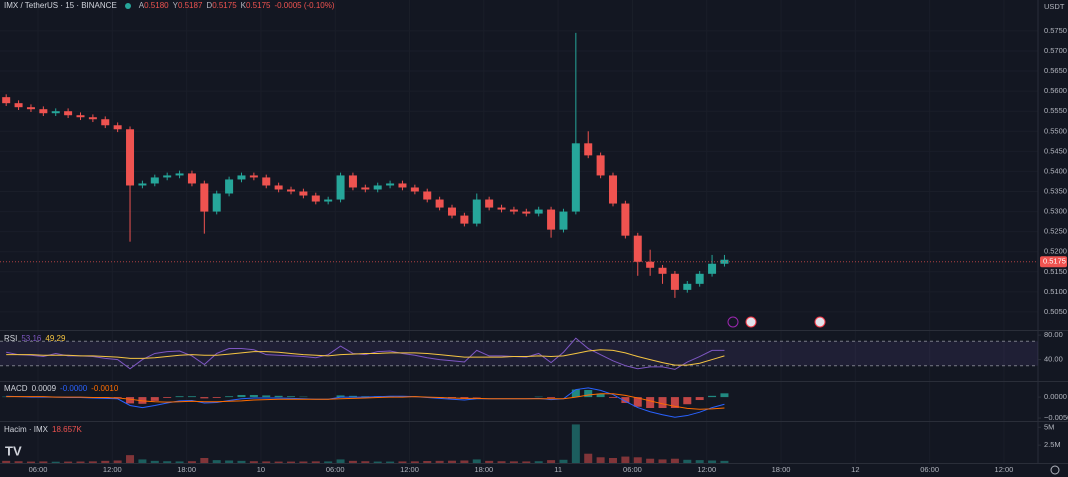 The width and height of the screenshot is (1068, 477). What do you see at coordinates (1055, 311) in the screenshot?
I see `y-tick-label: 0.5050` at bounding box center [1055, 311].